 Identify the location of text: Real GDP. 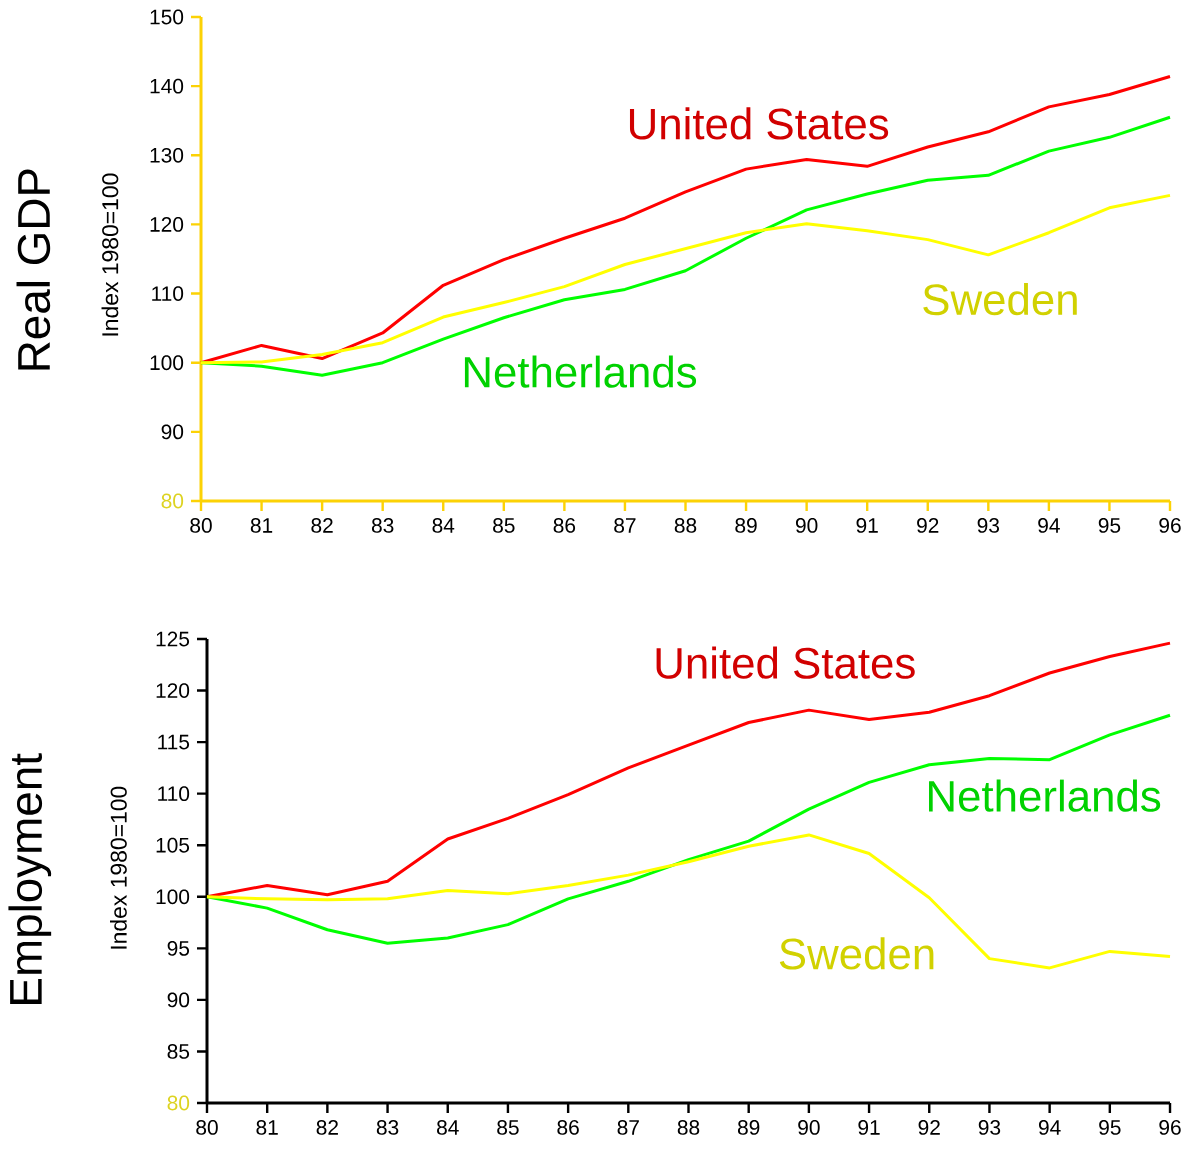
(33, 269).